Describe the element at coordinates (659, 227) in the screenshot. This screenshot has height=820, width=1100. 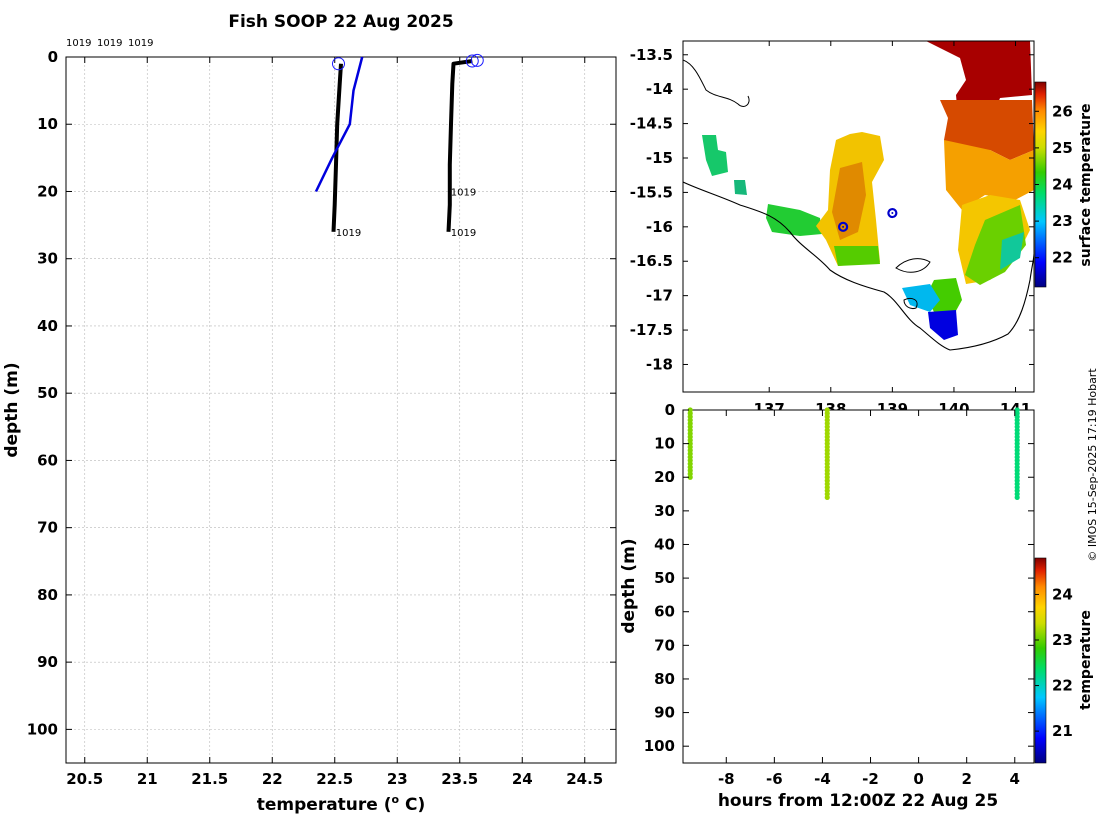
I see `map-lat-tick-label: -16` at that location.